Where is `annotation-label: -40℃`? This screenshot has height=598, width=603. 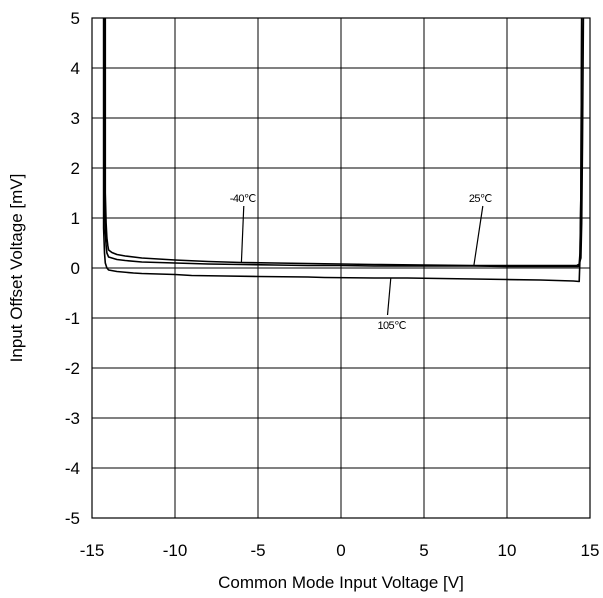 annotation-label: -40℃ is located at coordinates (243, 199).